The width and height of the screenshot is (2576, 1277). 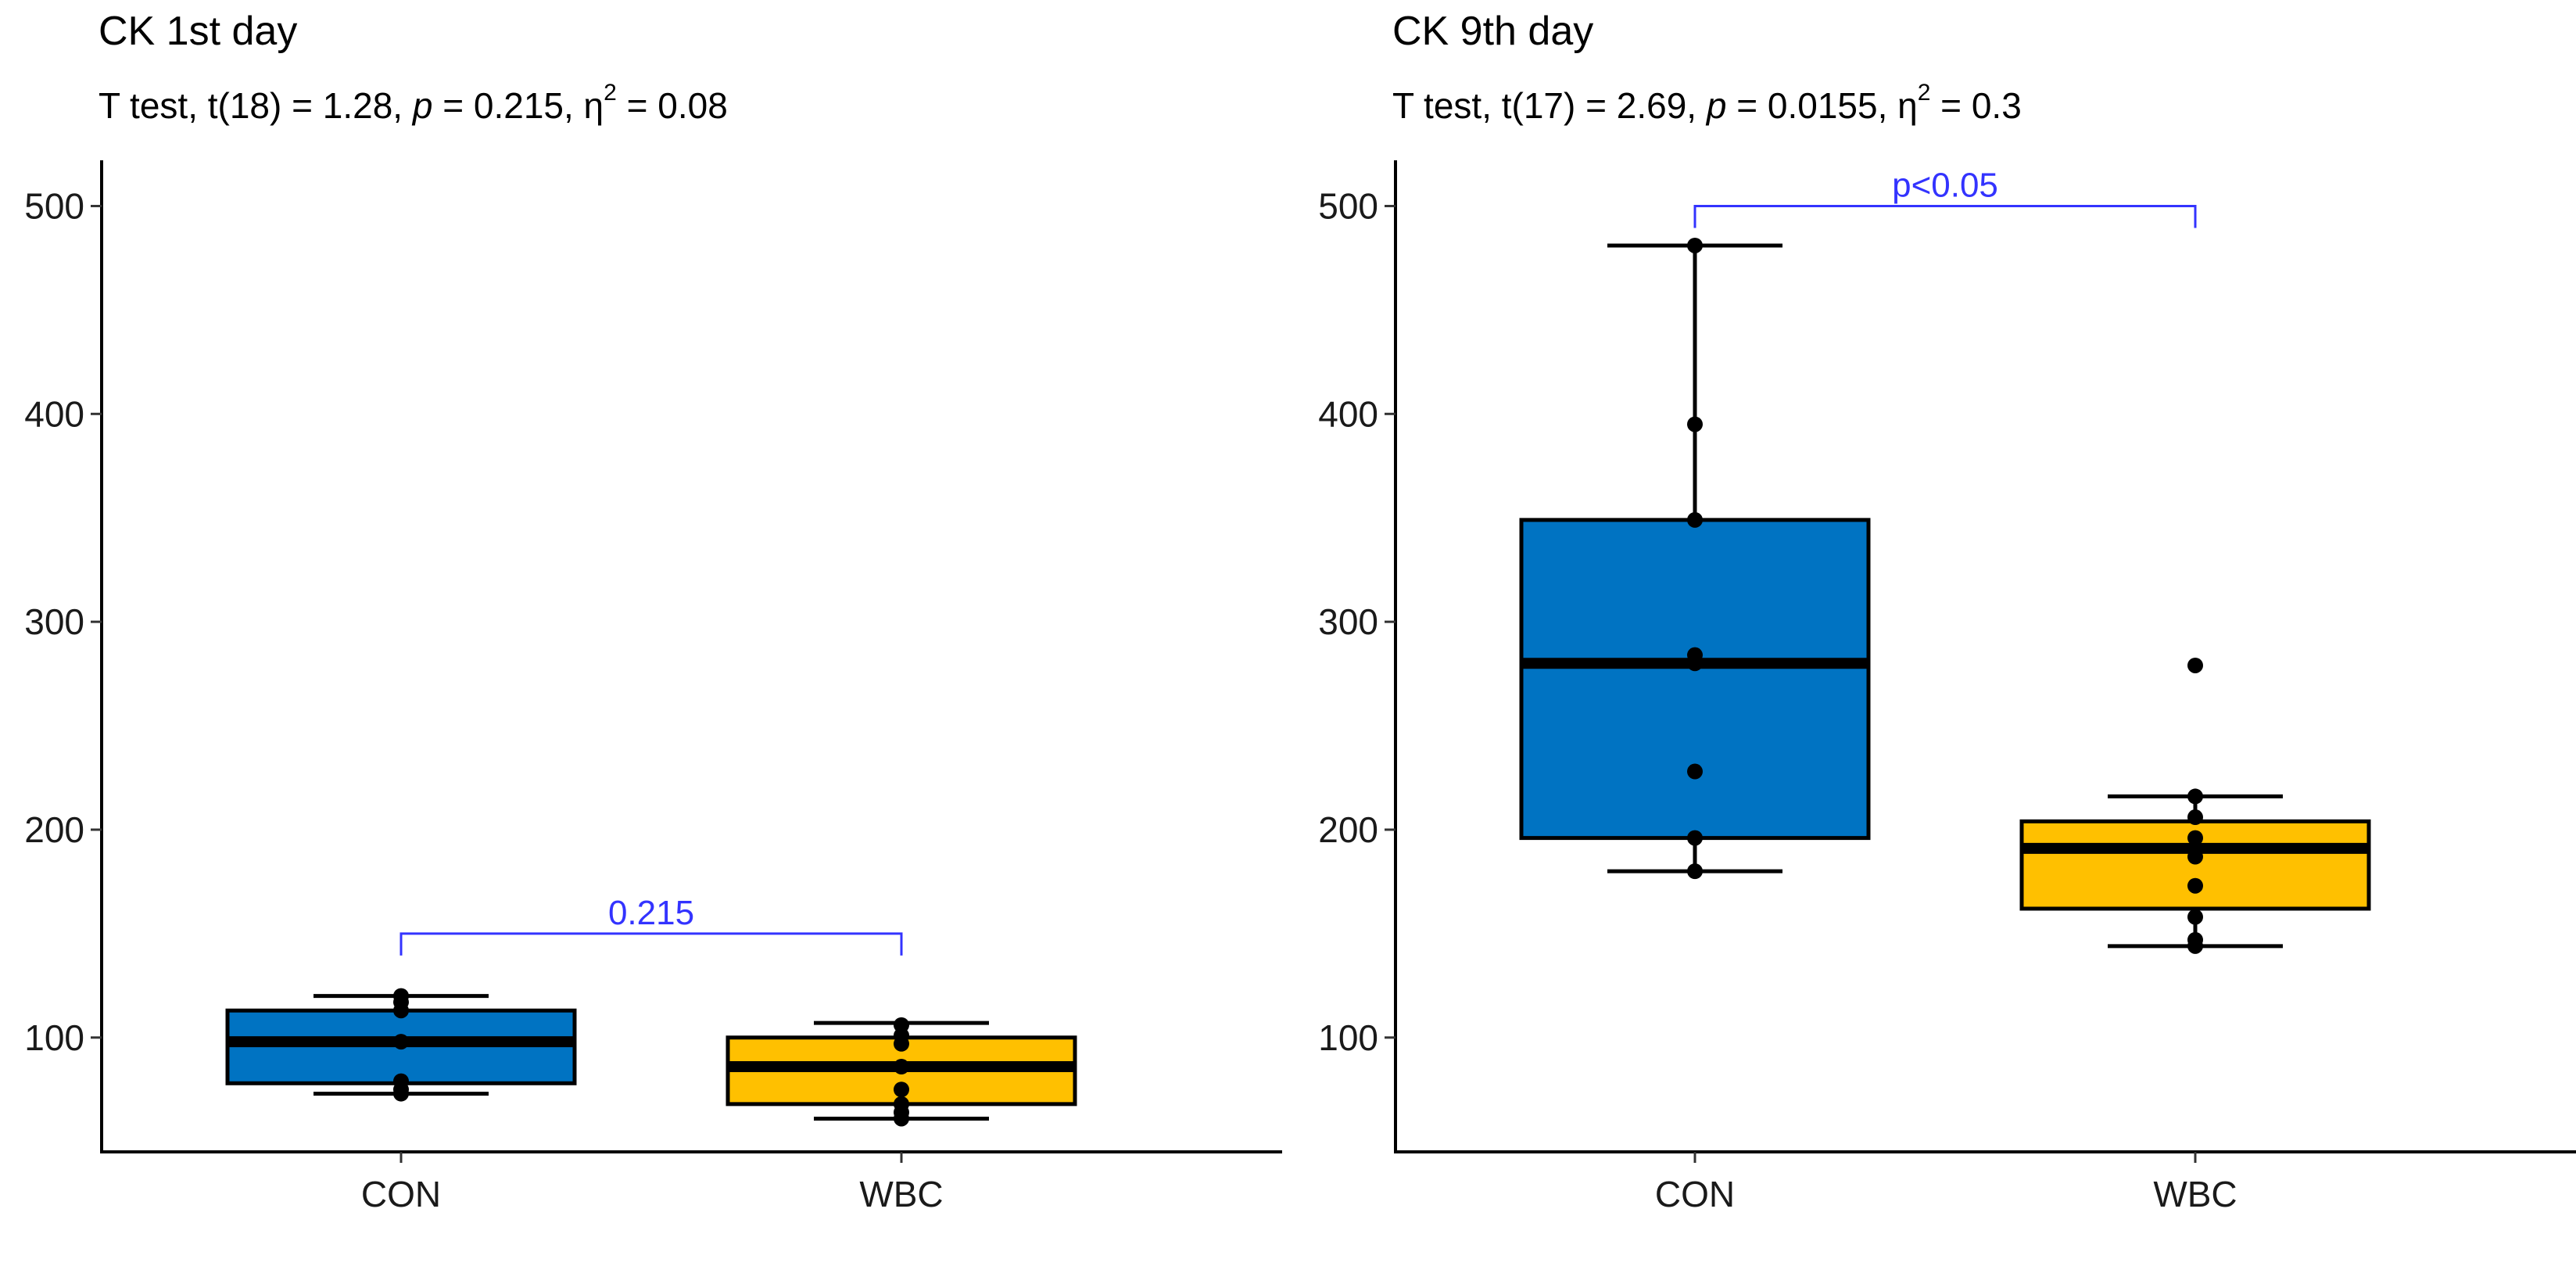 What do you see at coordinates (198, 31) in the screenshot?
I see `chart-title: CK 1st day` at bounding box center [198, 31].